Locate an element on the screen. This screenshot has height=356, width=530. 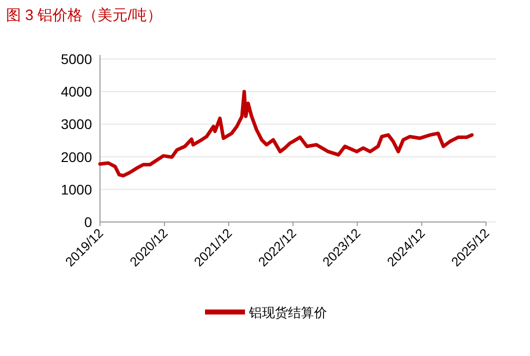
legend-label: 铝现货结算价 is located at coordinates (287, 312).